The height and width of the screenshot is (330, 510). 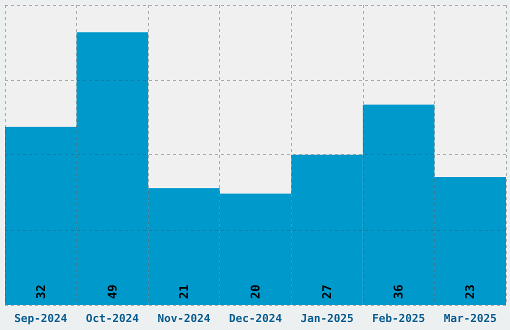 What do you see at coordinates (399, 318) in the screenshot?
I see `x-tick-label: Feb-2025` at bounding box center [399, 318].